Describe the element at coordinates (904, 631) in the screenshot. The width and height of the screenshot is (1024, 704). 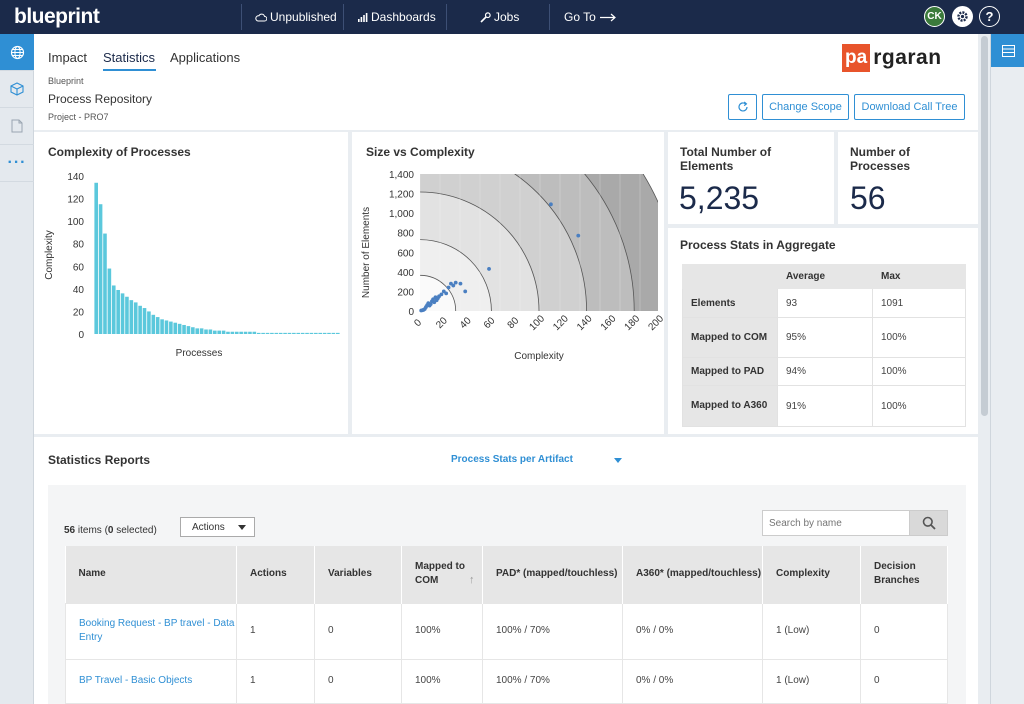
I see `cell-decision-branches: 0` at that location.